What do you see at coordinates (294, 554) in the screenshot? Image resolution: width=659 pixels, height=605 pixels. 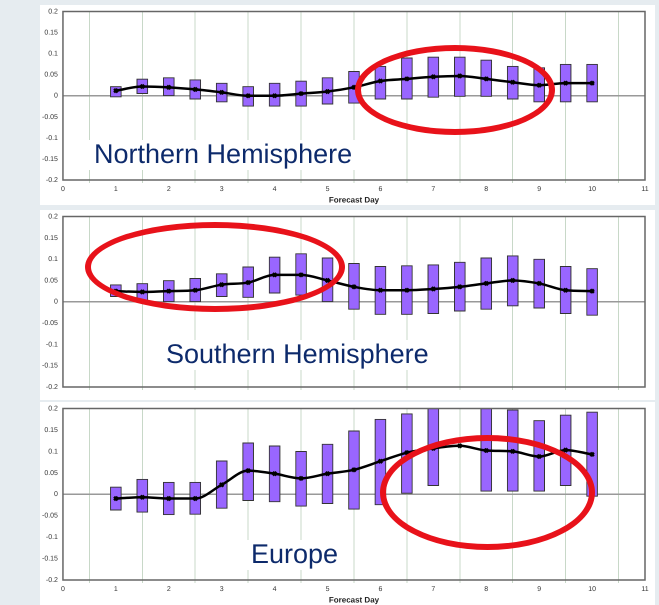 I see `text: Europe` at bounding box center [294, 554].